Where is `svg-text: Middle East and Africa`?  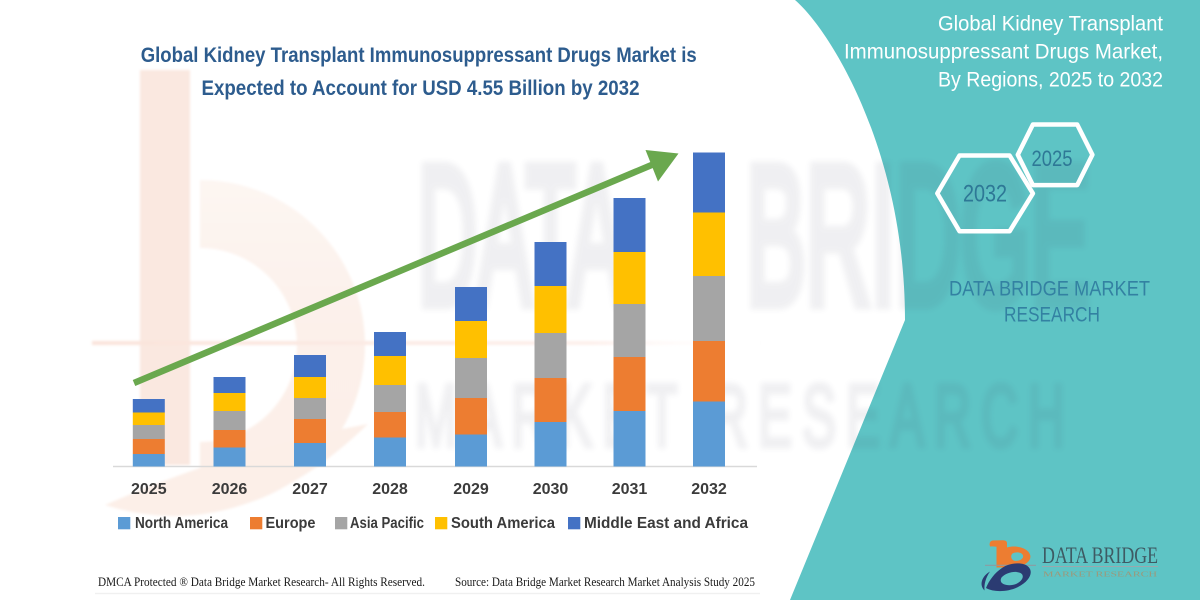
svg-text: Middle East and Africa is located at coordinates (666, 523).